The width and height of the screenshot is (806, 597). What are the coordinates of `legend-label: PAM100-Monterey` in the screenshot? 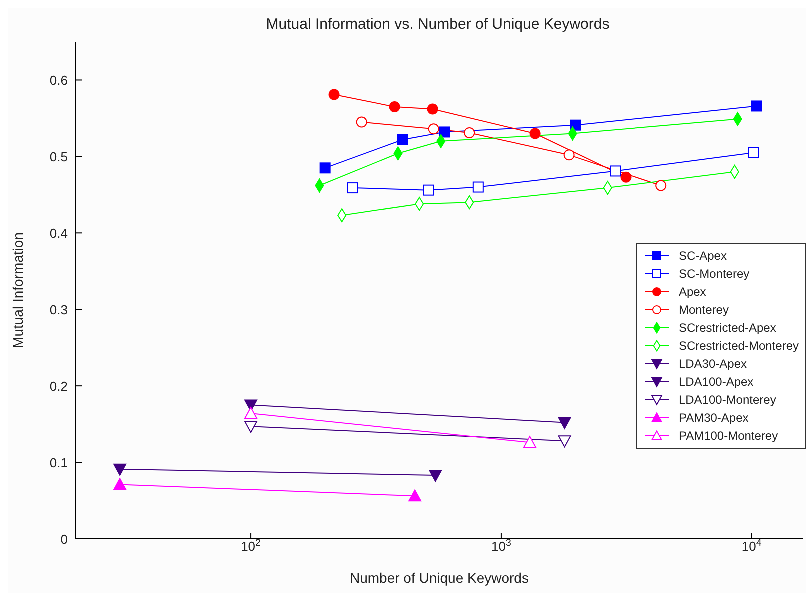 It's located at (728, 436).